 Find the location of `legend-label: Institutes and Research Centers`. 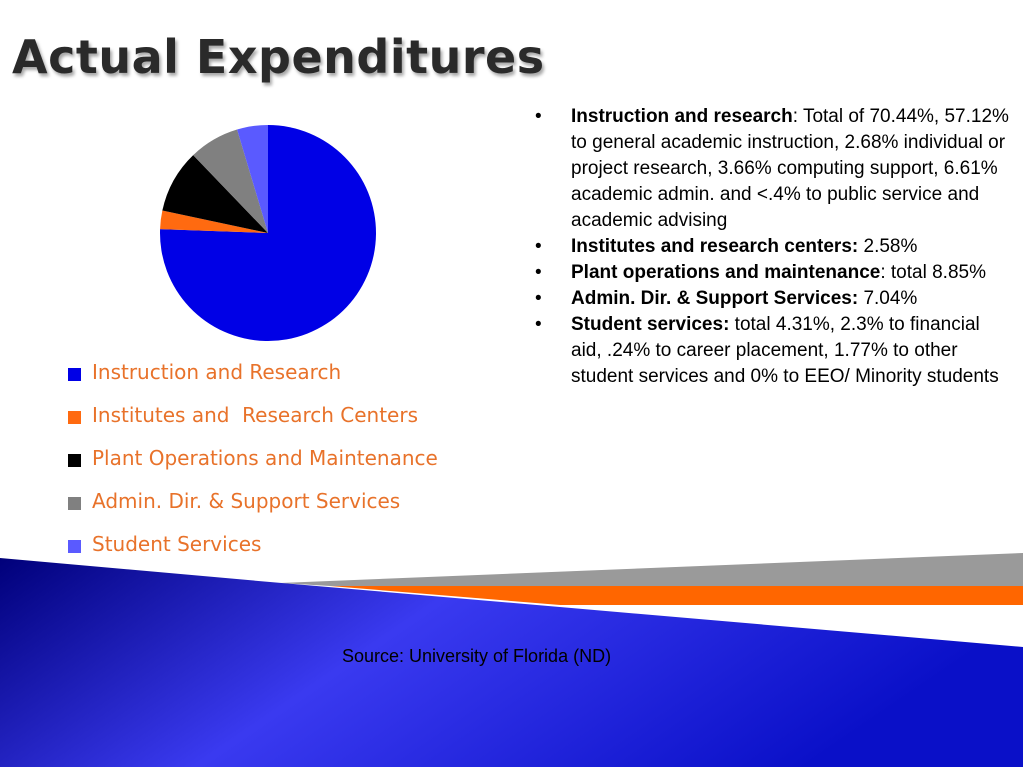

legend-label: Institutes and Research Centers is located at coordinates (255, 414).